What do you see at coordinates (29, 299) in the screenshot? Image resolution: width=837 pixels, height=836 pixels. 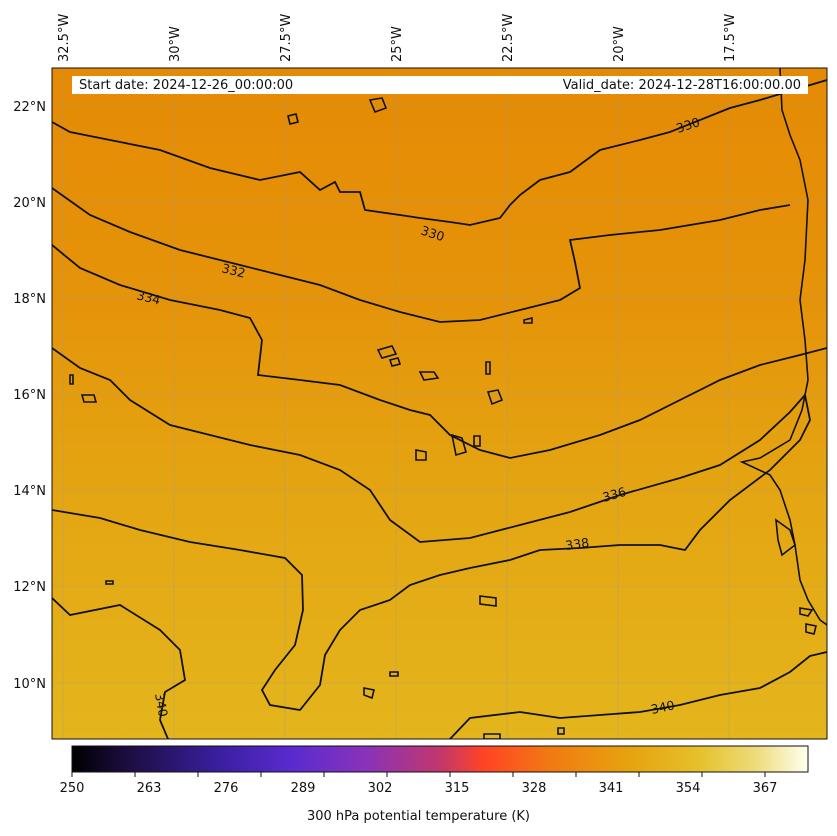 I see `lat-label-18n: 18°N` at bounding box center [29, 299].